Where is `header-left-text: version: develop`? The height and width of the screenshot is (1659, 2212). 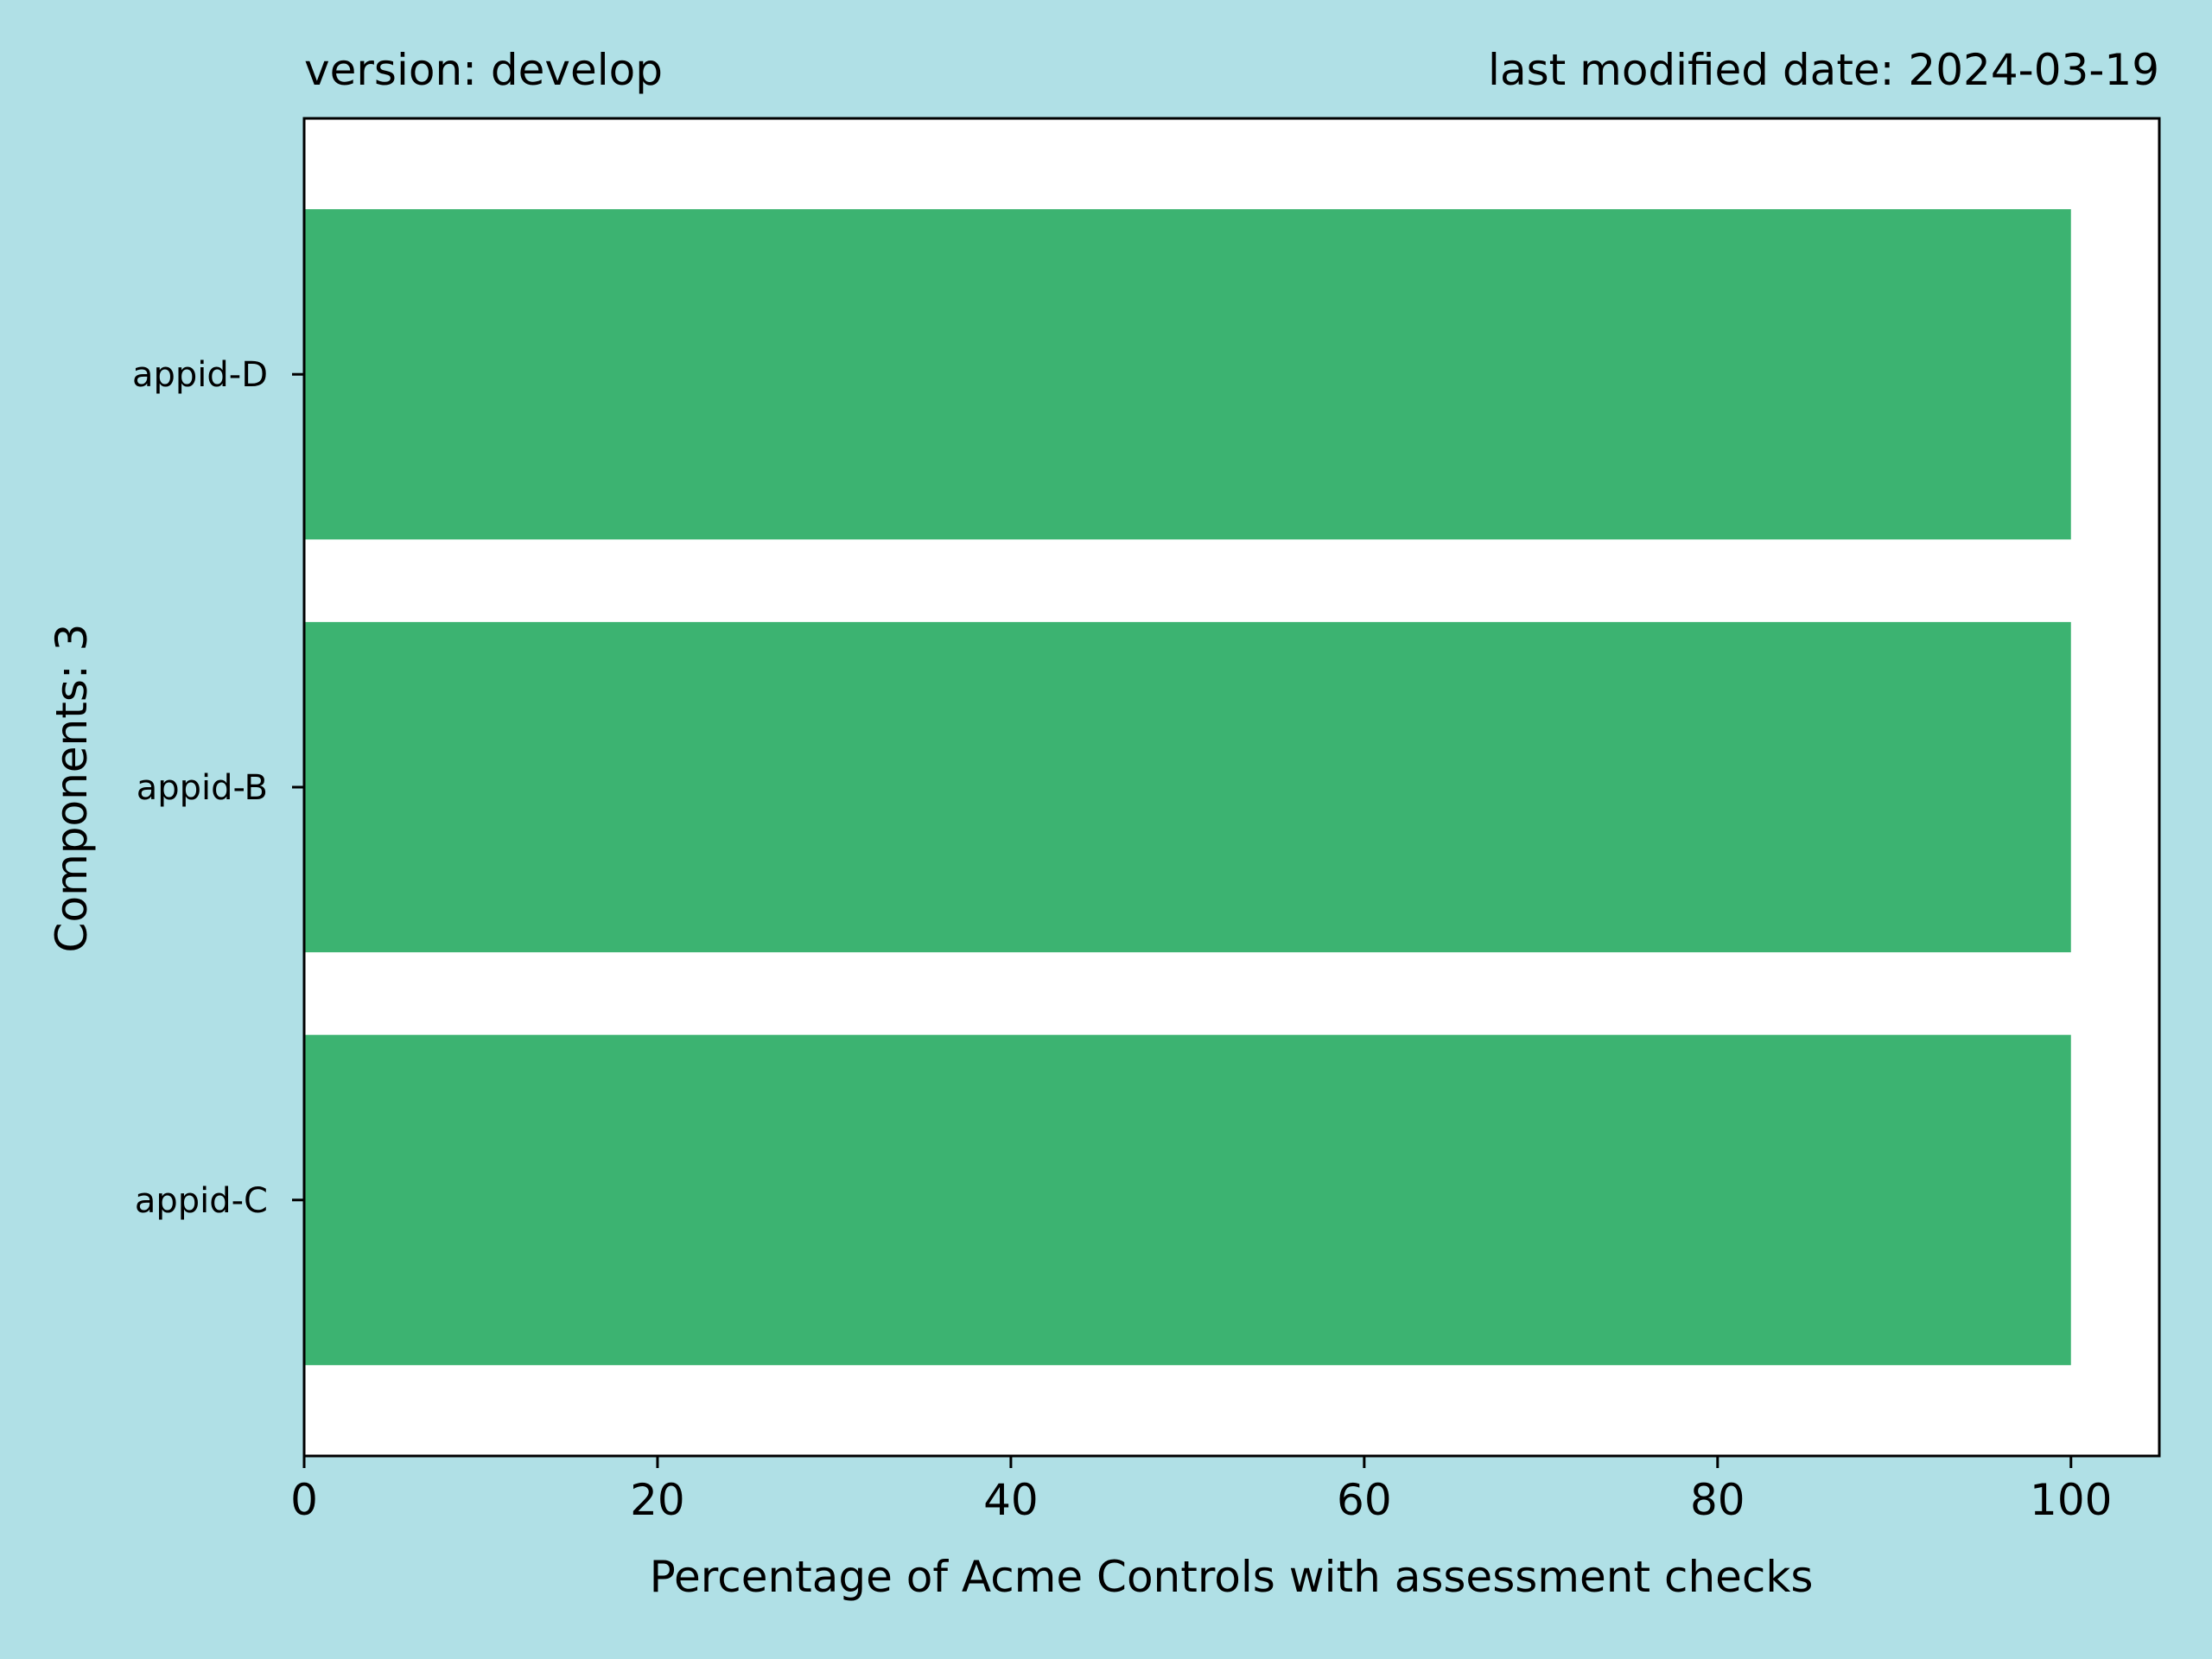 header-left-text: version: develop is located at coordinates (483, 70).